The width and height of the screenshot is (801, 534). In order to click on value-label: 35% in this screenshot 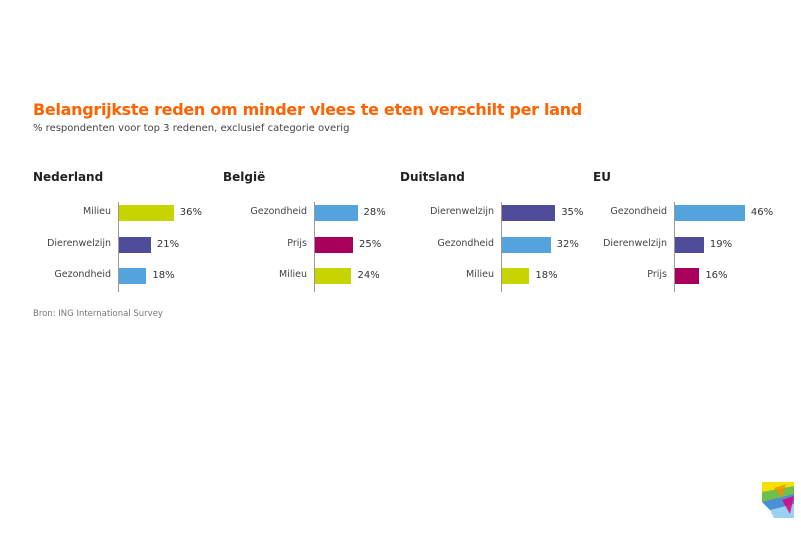, I will do `click(572, 212)`.